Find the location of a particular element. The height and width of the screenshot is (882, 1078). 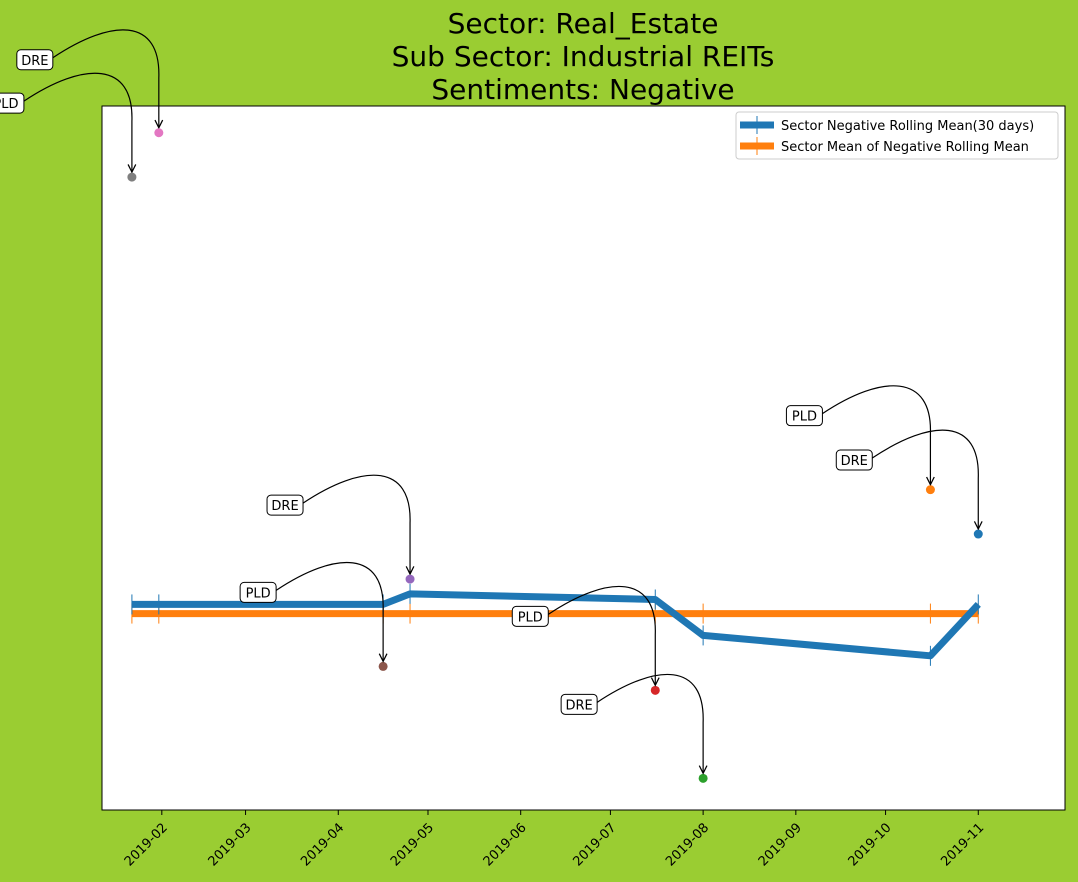

title-line-2: Sub Sector: Industrial REITs is located at coordinates (583, 56).